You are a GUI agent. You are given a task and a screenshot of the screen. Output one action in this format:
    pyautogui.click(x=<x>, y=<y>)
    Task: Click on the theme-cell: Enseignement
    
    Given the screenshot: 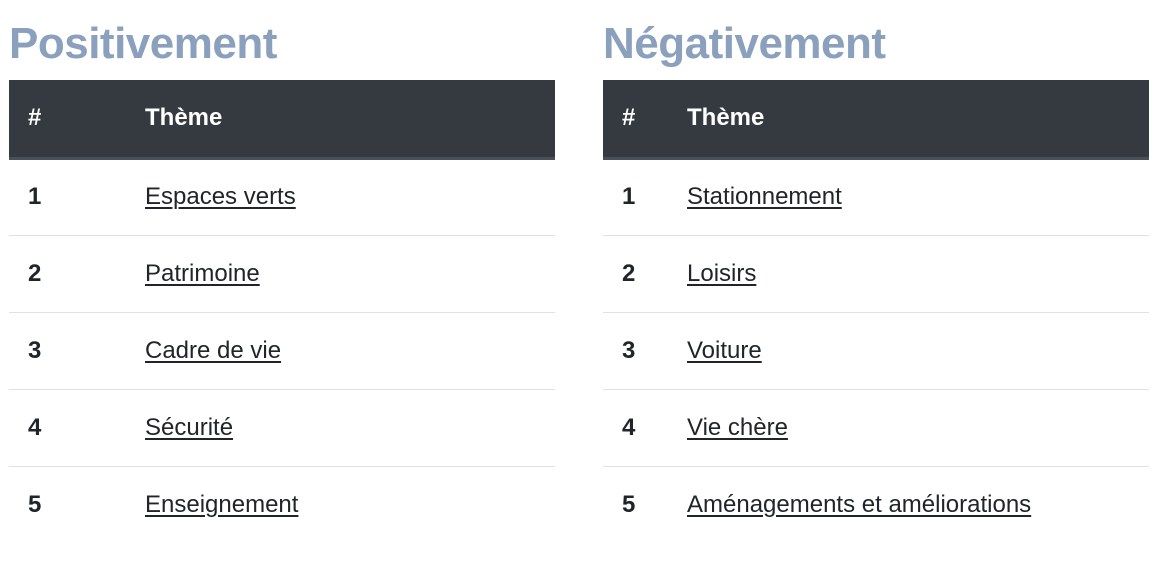 What is the action you would take?
    pyautogui.click(x=350, y=504)
    